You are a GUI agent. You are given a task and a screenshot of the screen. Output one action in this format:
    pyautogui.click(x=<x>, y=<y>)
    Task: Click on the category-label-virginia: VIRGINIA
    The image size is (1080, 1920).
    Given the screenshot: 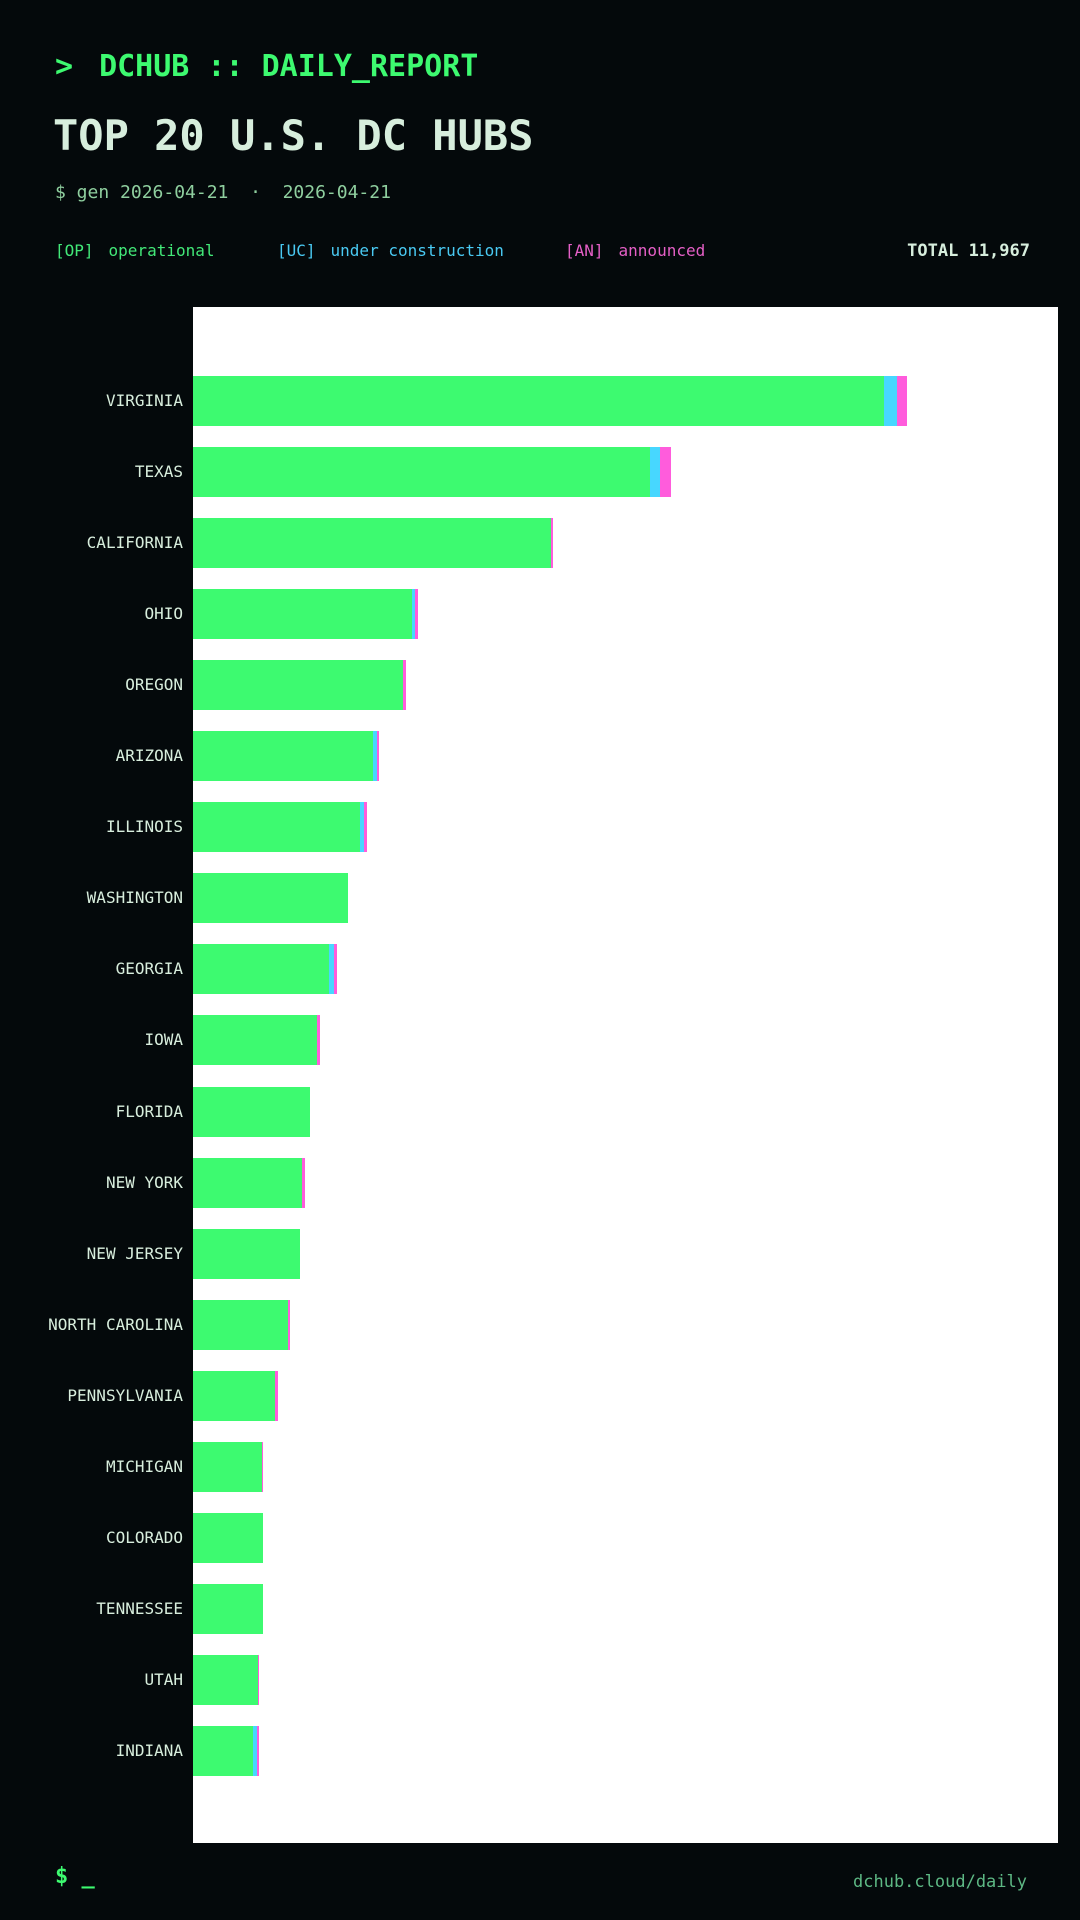 What is the action you would take?
    pyautogui.click(x=144, y=400)
    